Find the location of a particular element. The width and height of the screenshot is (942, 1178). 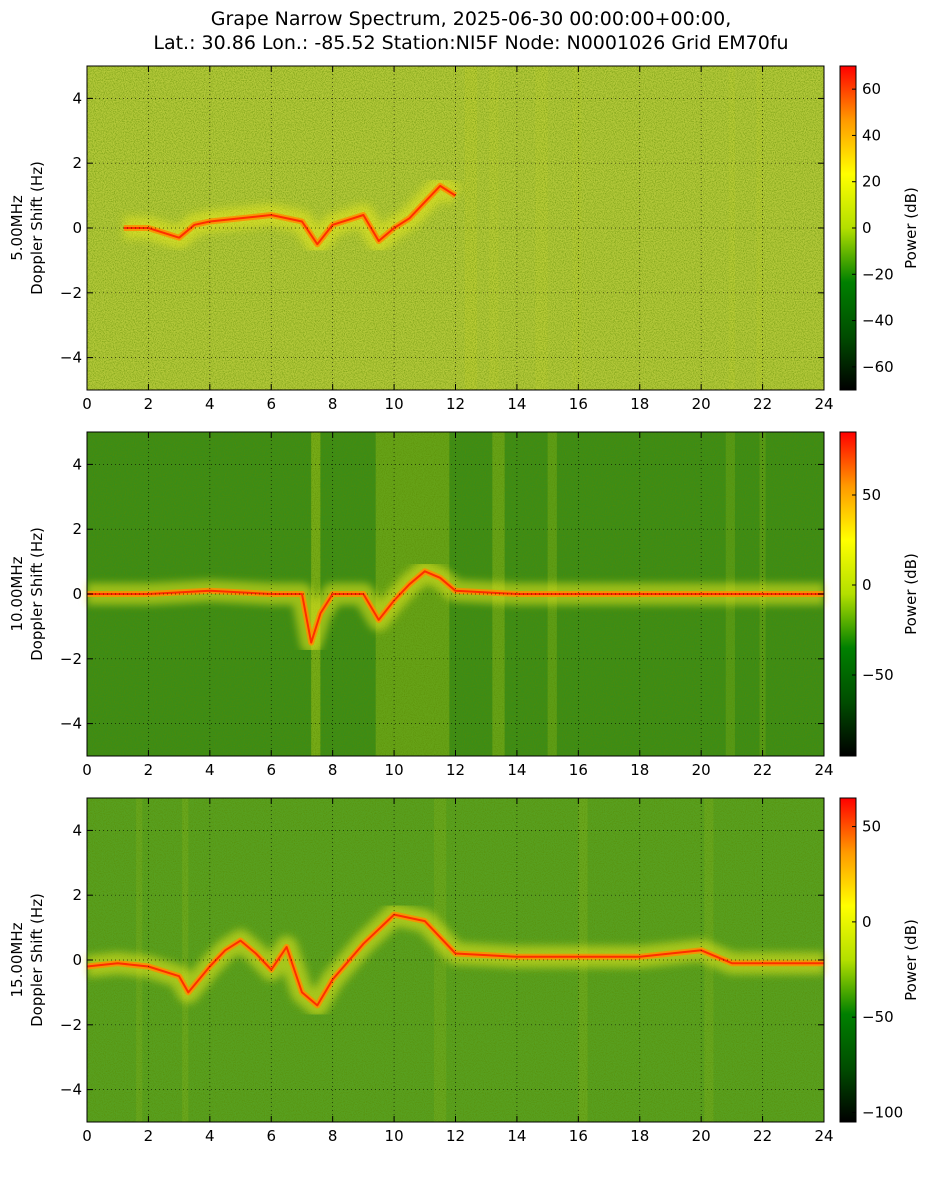

colorbar-tick-label: −20 is located at coordinates (878, 274).